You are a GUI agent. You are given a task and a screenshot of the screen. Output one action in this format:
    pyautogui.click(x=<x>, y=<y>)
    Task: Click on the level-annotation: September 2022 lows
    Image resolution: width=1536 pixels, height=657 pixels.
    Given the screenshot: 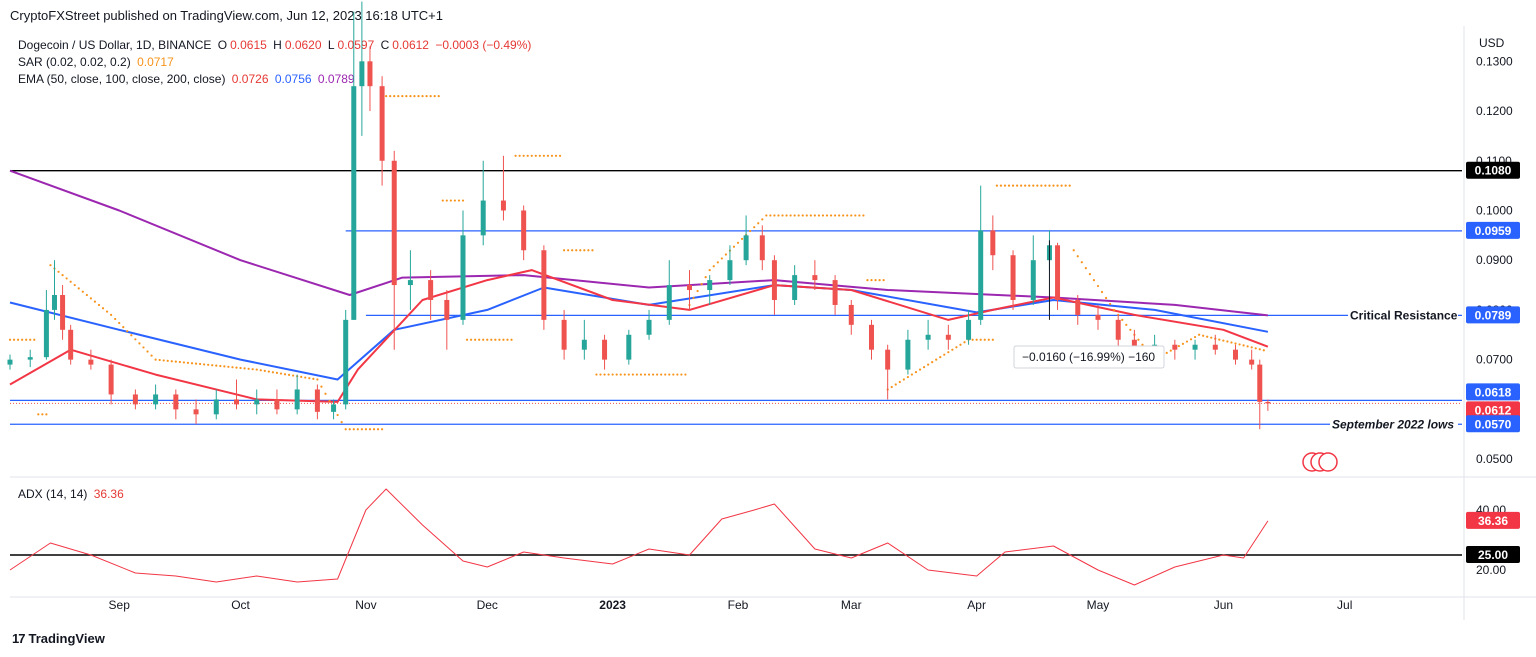 What is the action you would take?
    pyautogui.click(x=1393, y=424)
    